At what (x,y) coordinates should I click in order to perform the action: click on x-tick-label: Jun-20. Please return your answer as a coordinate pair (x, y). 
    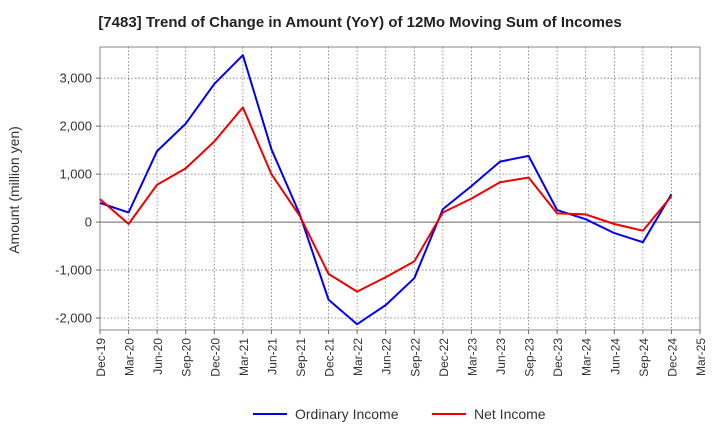
    Looking at the image, I should click on (158, 356).